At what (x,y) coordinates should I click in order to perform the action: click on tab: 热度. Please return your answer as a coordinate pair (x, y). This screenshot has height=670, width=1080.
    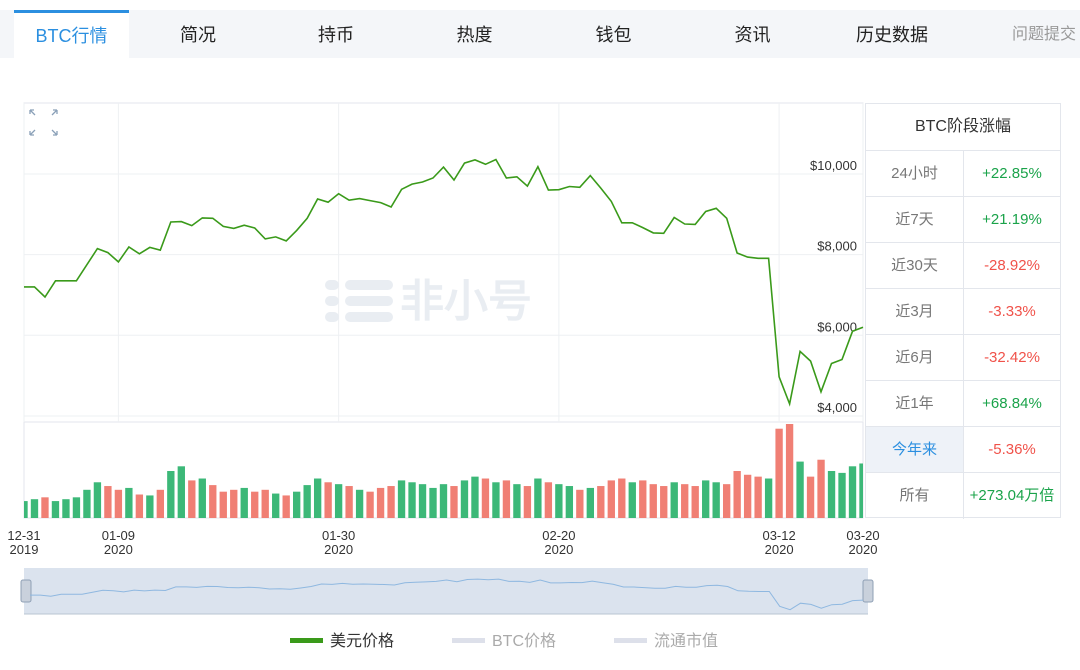
    Looking at the image, I should click on (474, 35).